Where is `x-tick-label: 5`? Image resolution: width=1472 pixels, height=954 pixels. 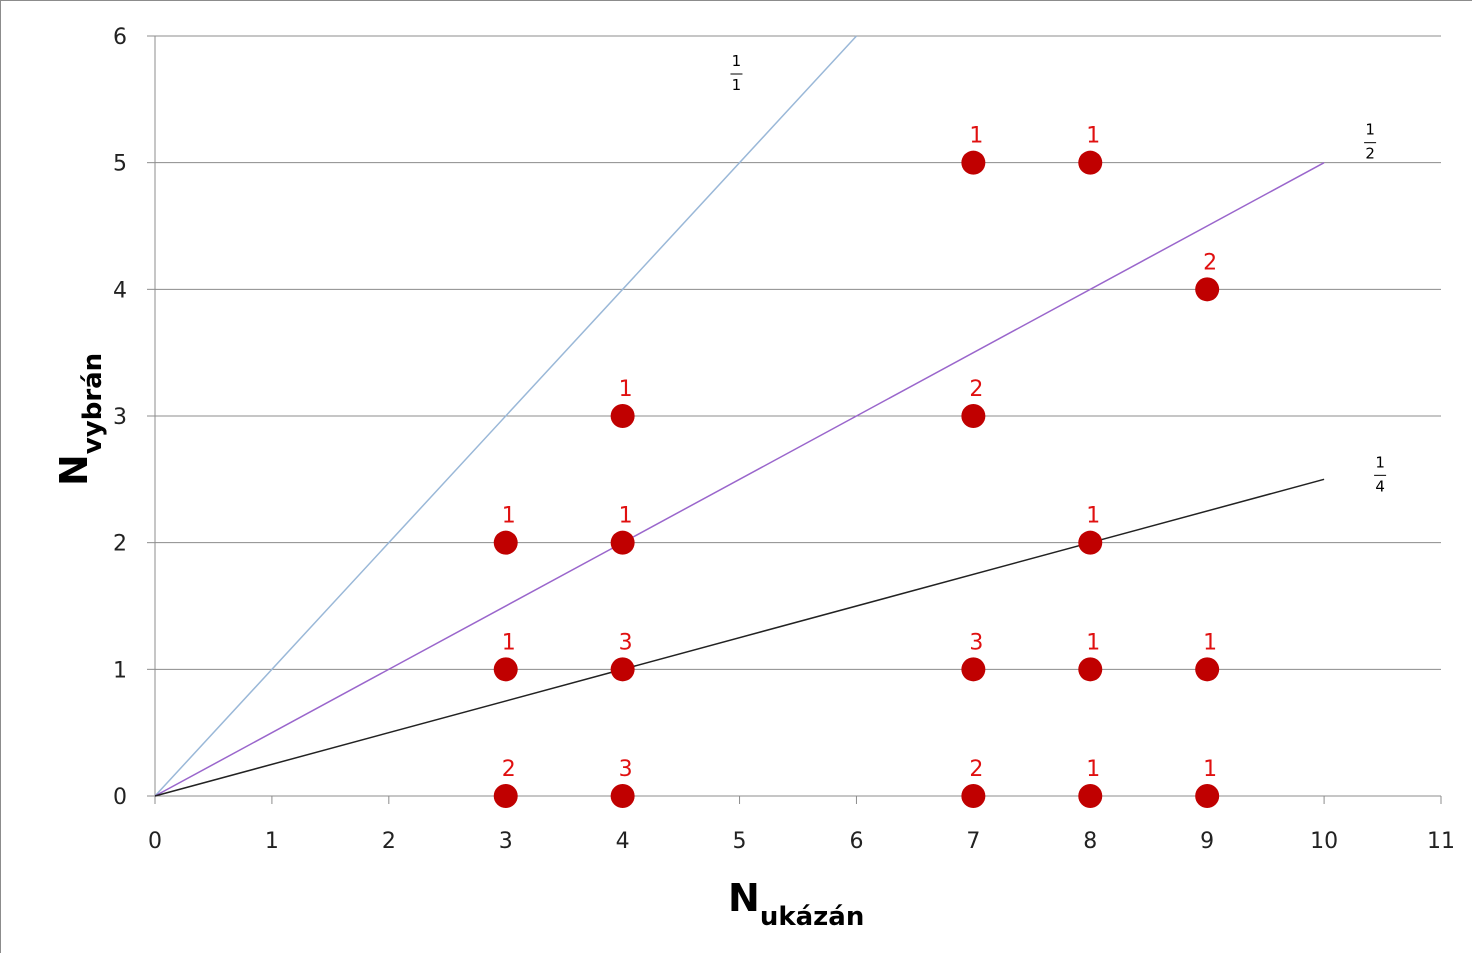 x-tick-label: 5 is located at coordinates (740, 841).